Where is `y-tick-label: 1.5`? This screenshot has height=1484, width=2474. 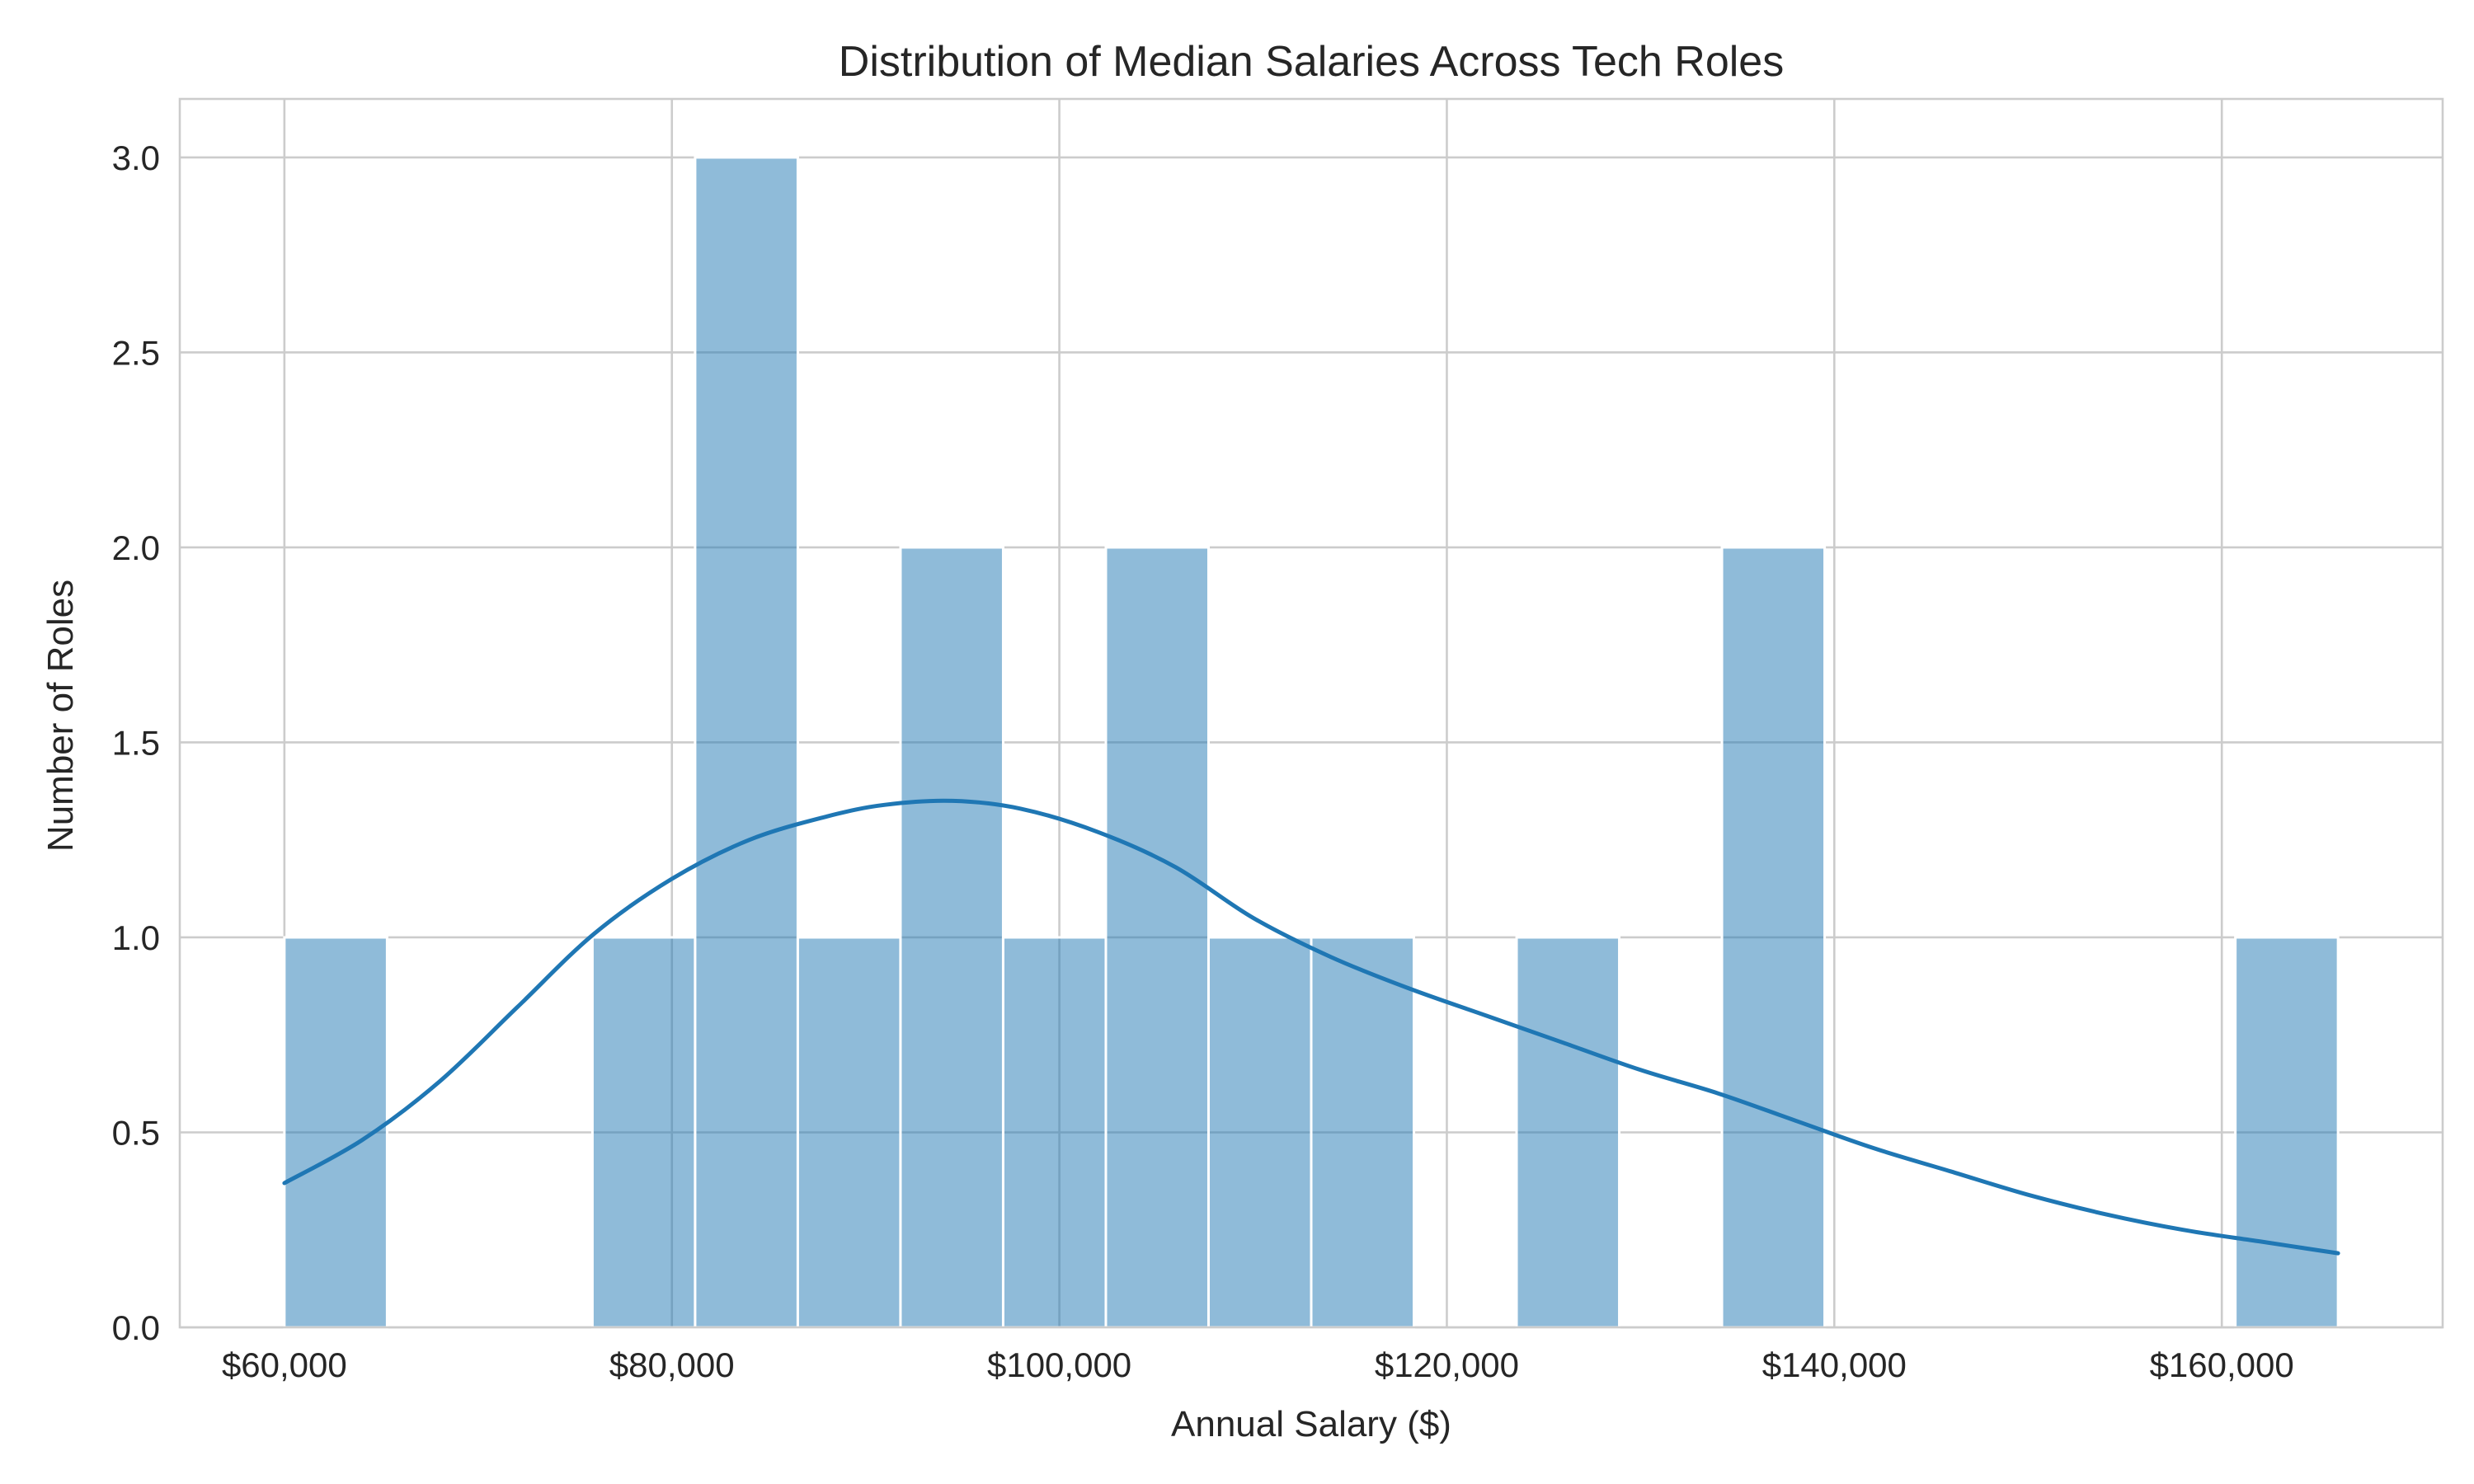 y-tick-label: 1.5 is located at coordinates (136, 742).